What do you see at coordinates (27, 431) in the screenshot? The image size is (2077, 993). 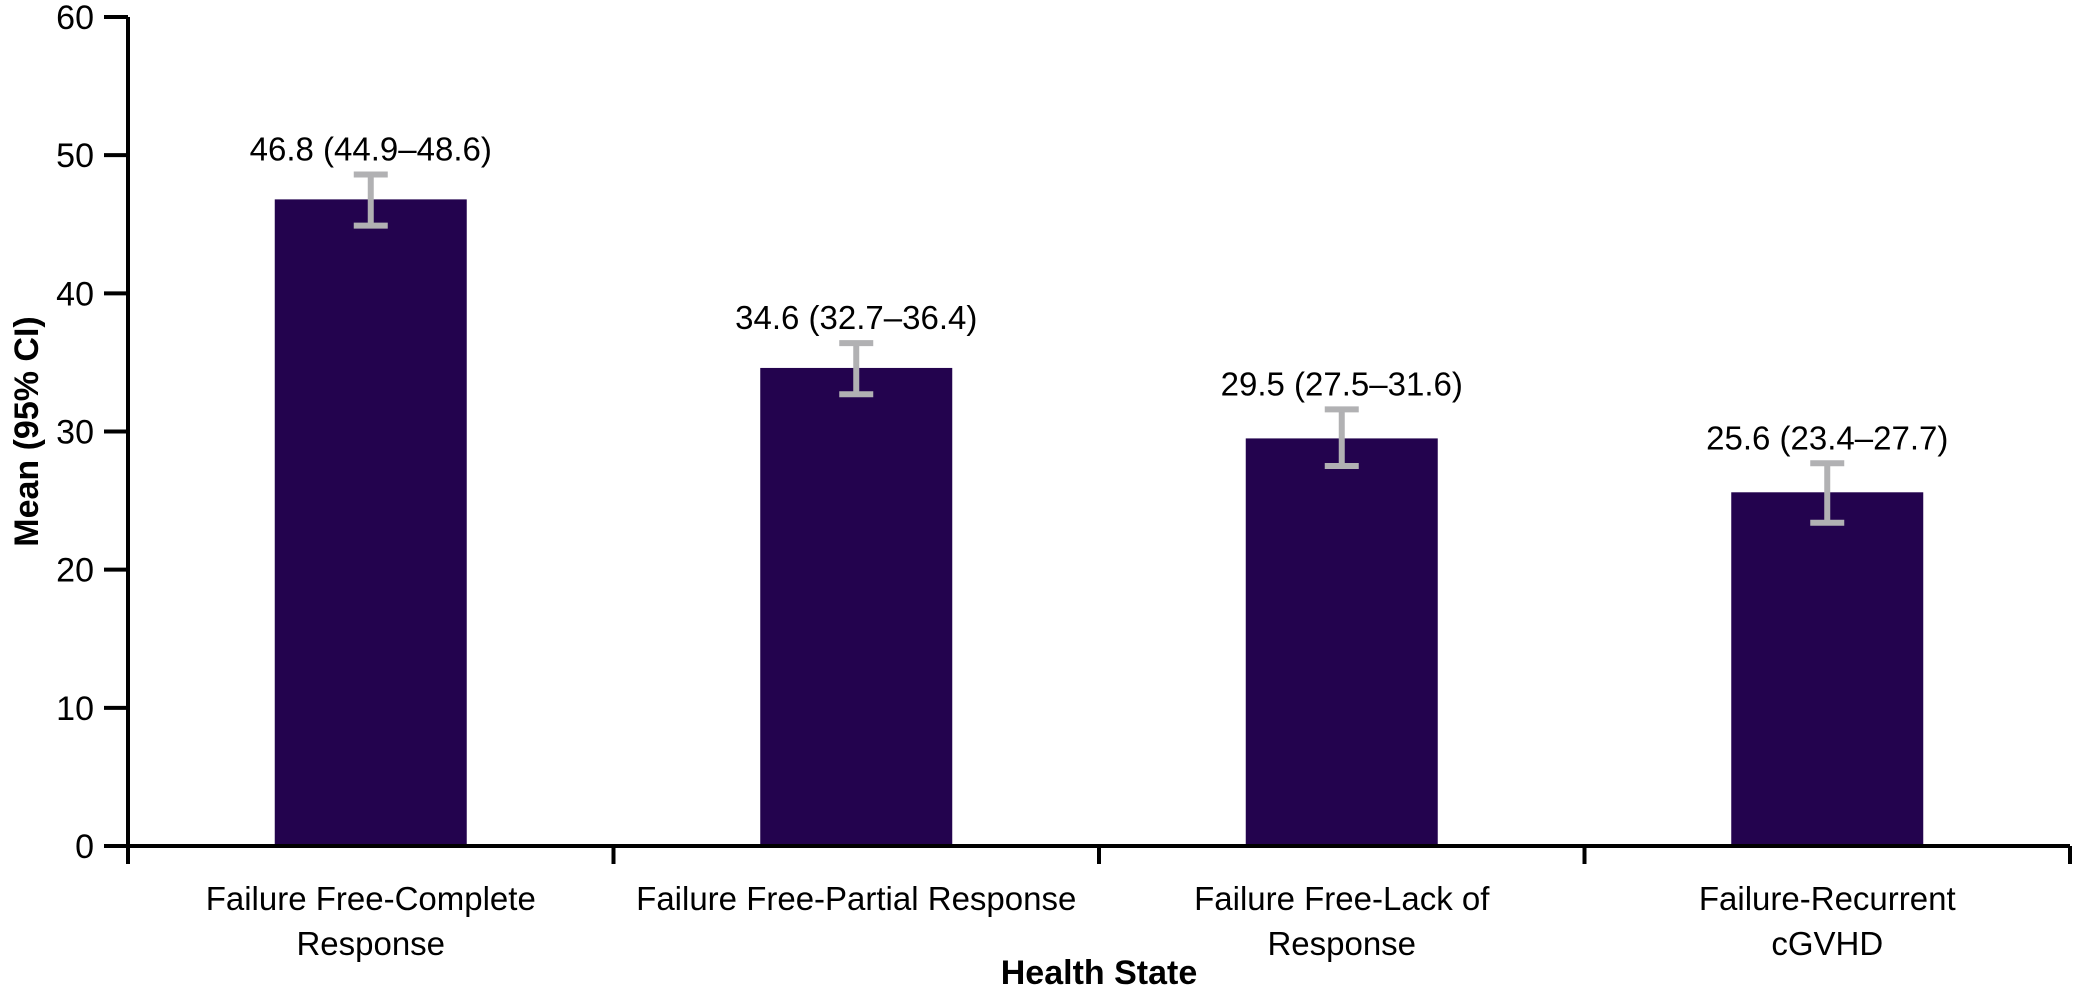 I see `y-axis-title: Mean (95% CI)` at bounding box center [27, 431].